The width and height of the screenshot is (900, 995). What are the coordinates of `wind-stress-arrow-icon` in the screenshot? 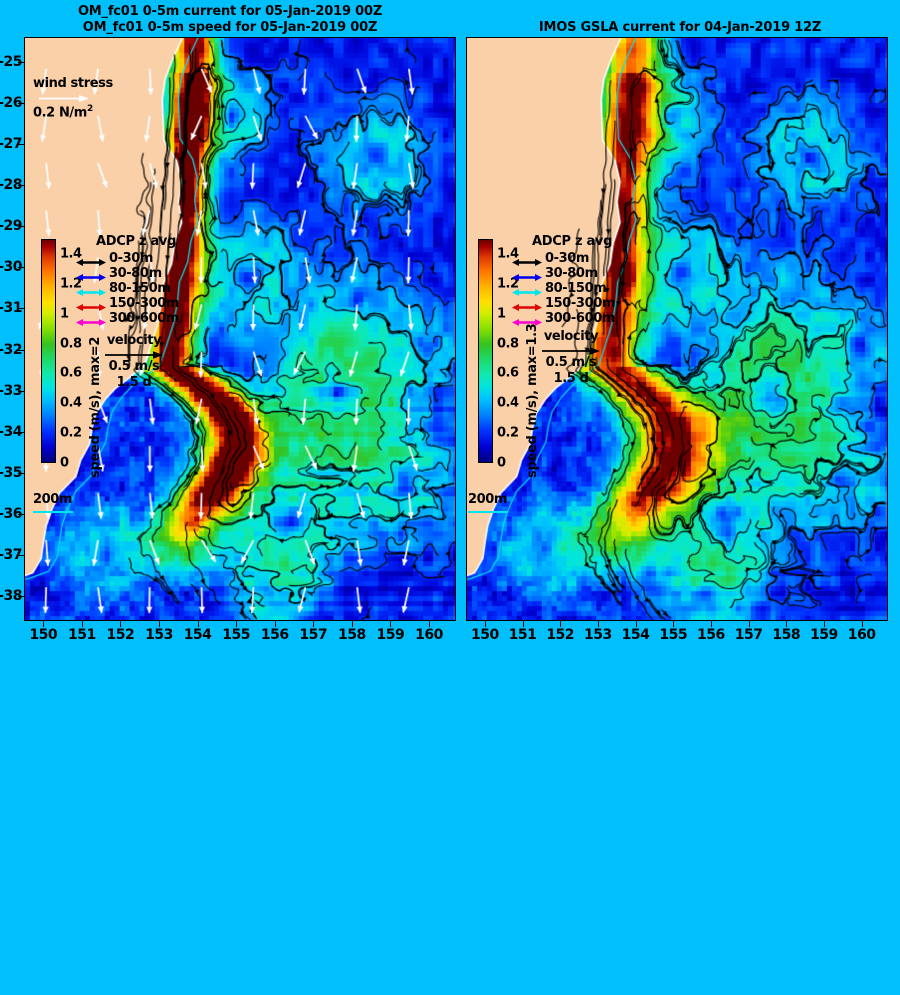 It's located at (73, 97).